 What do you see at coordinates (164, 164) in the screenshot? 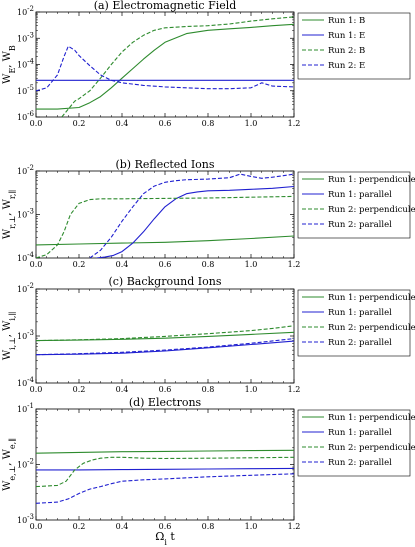
I see `panel-title: (b) Reflected Ions` at bounding box center [164, 164].